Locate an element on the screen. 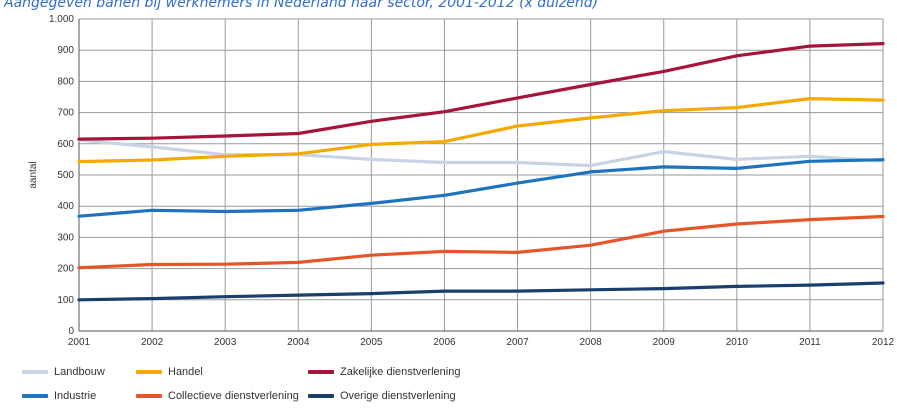 The image size is (897, 408). y-tick-label: 300 is located at coordinates (65, 237).